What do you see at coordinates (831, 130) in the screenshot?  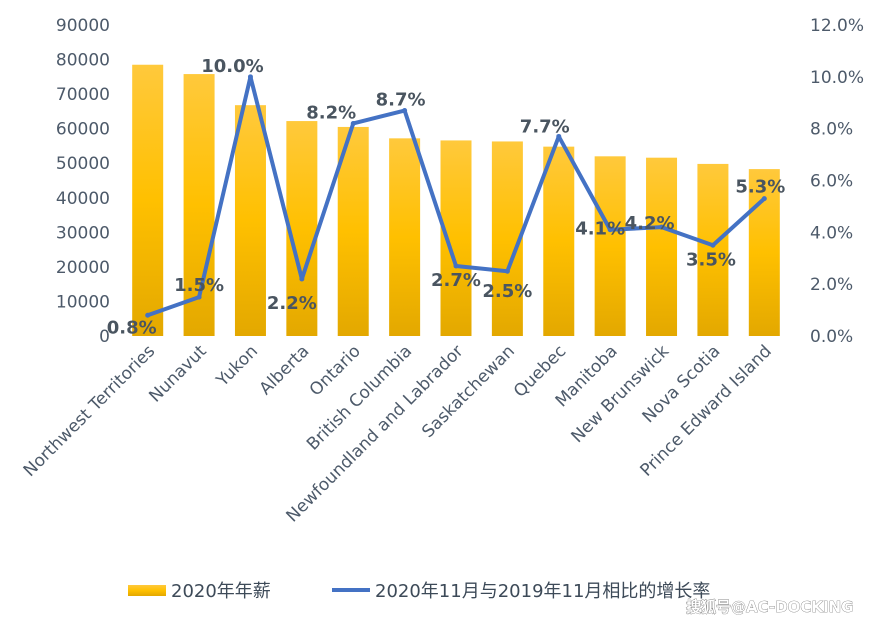 I see `right-axis-tick-4: 8.0%` at bounding box center [831, 130].